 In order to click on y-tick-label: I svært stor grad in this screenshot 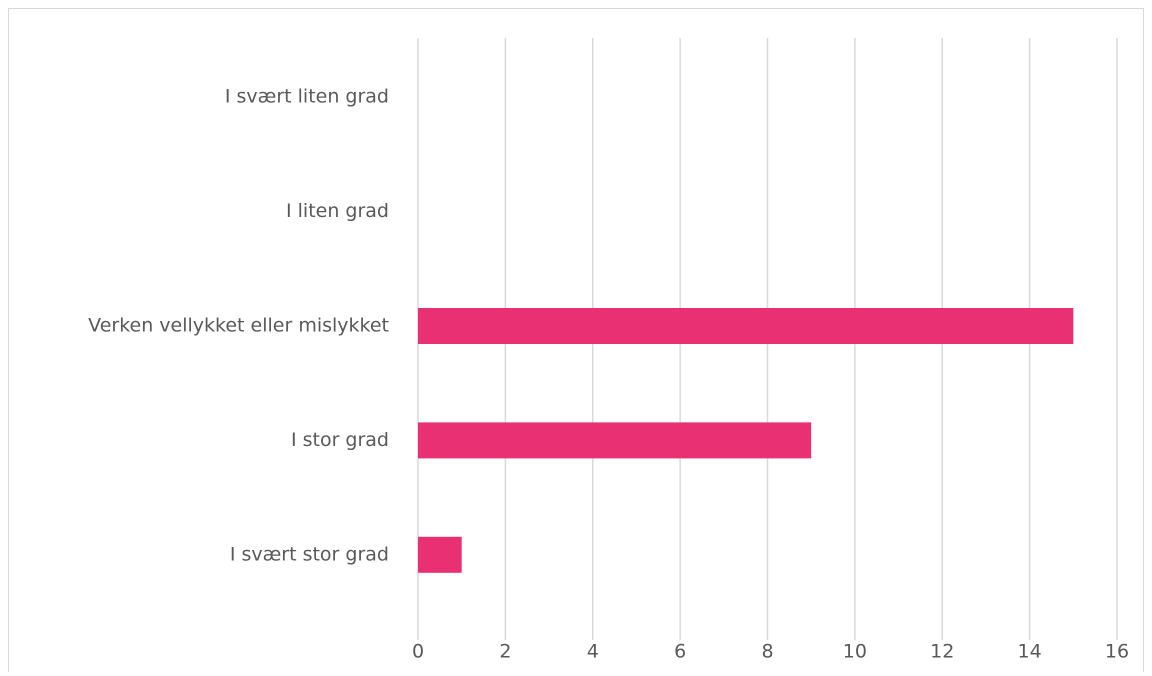, I will do `click(309, 554)`.